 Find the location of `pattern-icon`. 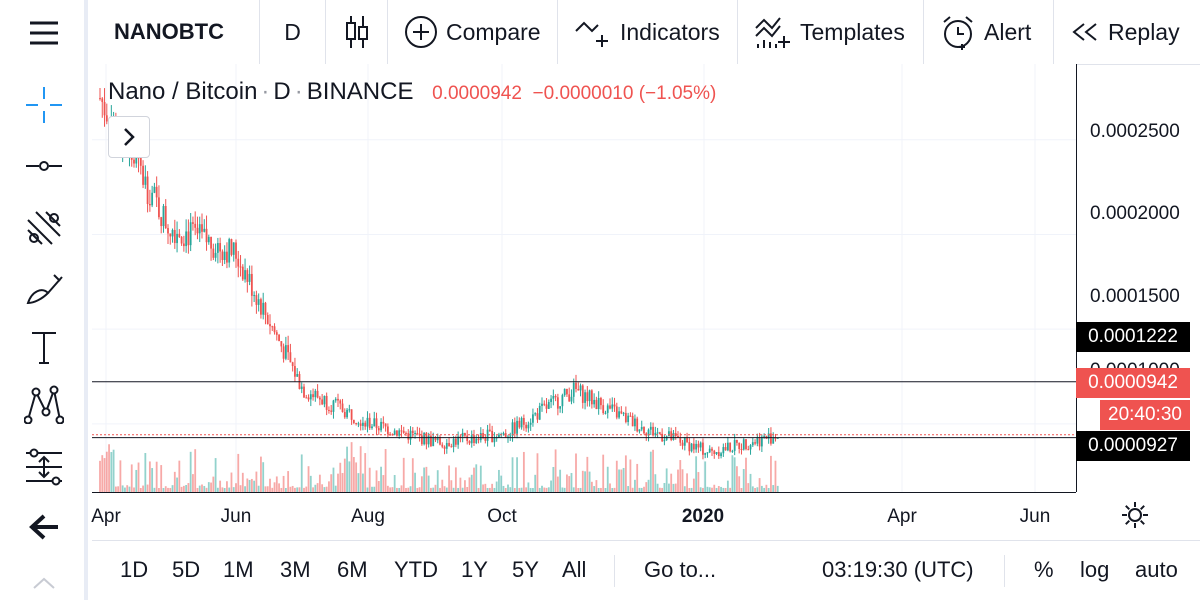

pattern-icon is located at coordinates (44, 404).